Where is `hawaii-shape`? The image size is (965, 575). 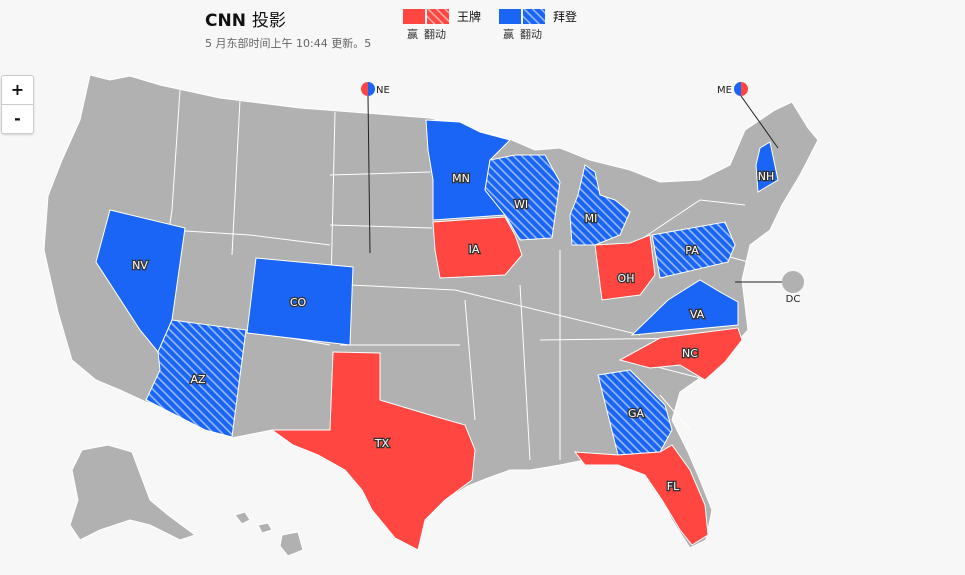
hawaii-shape is located at coordinates (269, 534).